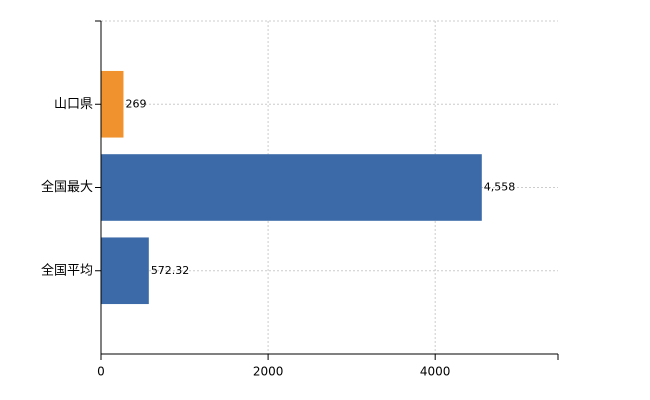 The image size is (650, 400). I want to click on value-label: 4,558, so click(500, 187).